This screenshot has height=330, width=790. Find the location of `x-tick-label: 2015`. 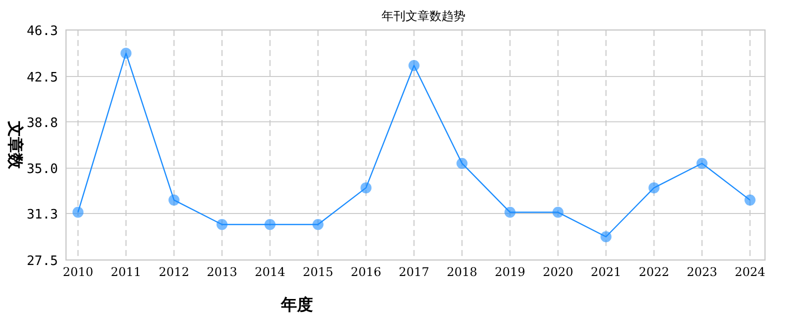

x-tick-label: 2015 is located at coordinates (318, 272).